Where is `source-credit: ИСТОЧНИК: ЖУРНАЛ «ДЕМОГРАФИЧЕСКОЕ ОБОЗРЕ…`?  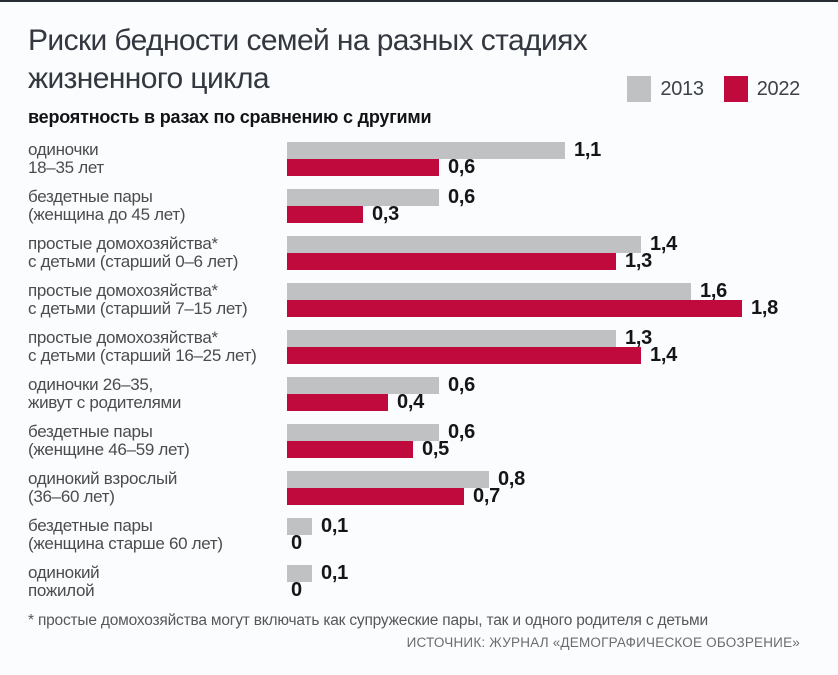
source-credit: ИСТОЧНИК: ЖУРНАЛ «ДЕМОГРАФИЧЕСКОЕ ОБОЗРЕ… is located at coordinates (603, 642).